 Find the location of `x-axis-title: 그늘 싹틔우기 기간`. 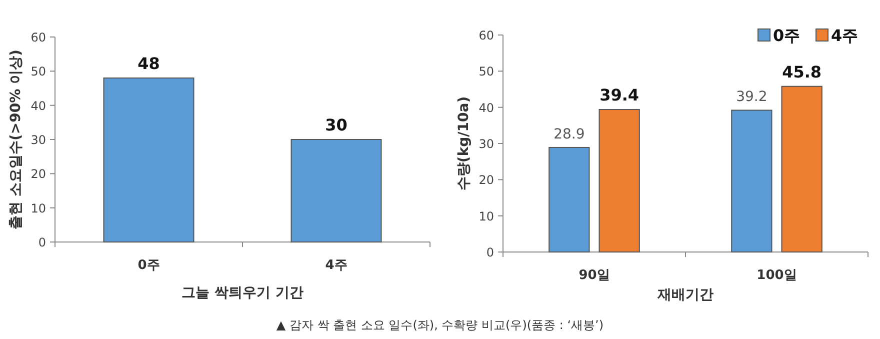

x-axis-title: 그늘 싹틔우기 기간 is located at coordinates (243, 293).